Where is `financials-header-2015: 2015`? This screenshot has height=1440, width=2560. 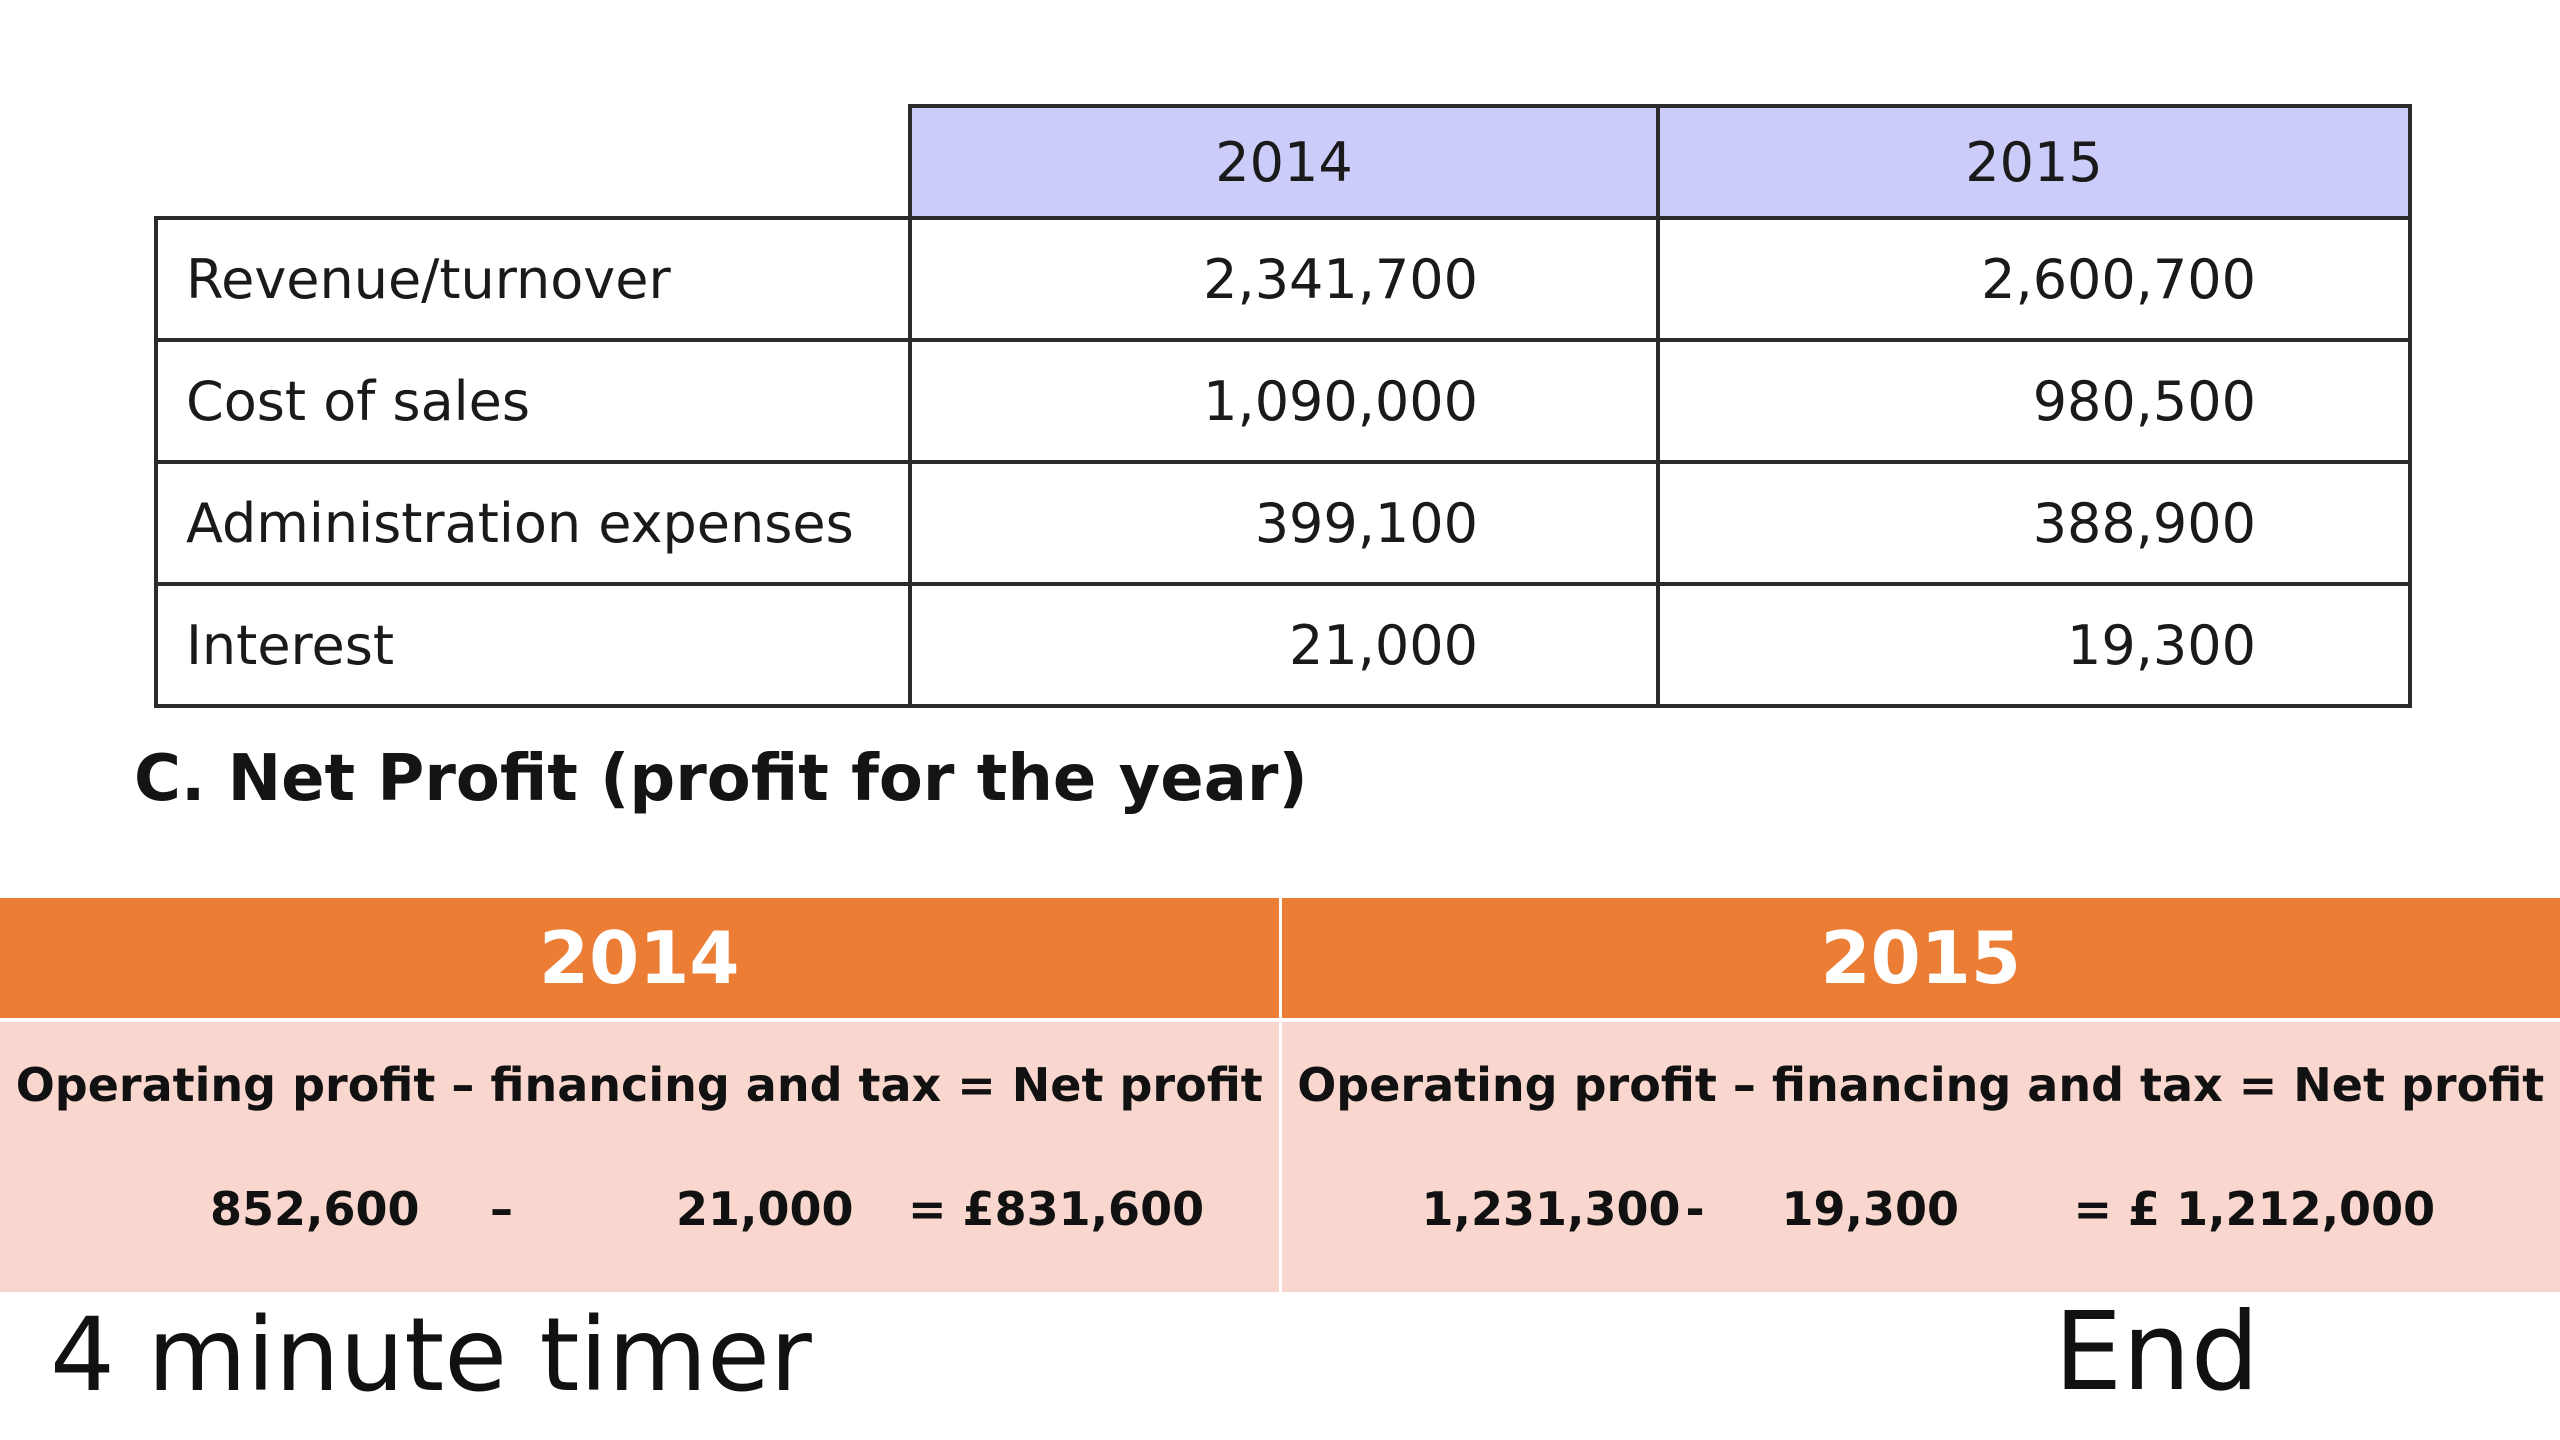 financials-header-2015: 2015 is located at coordinates (2034, 162).